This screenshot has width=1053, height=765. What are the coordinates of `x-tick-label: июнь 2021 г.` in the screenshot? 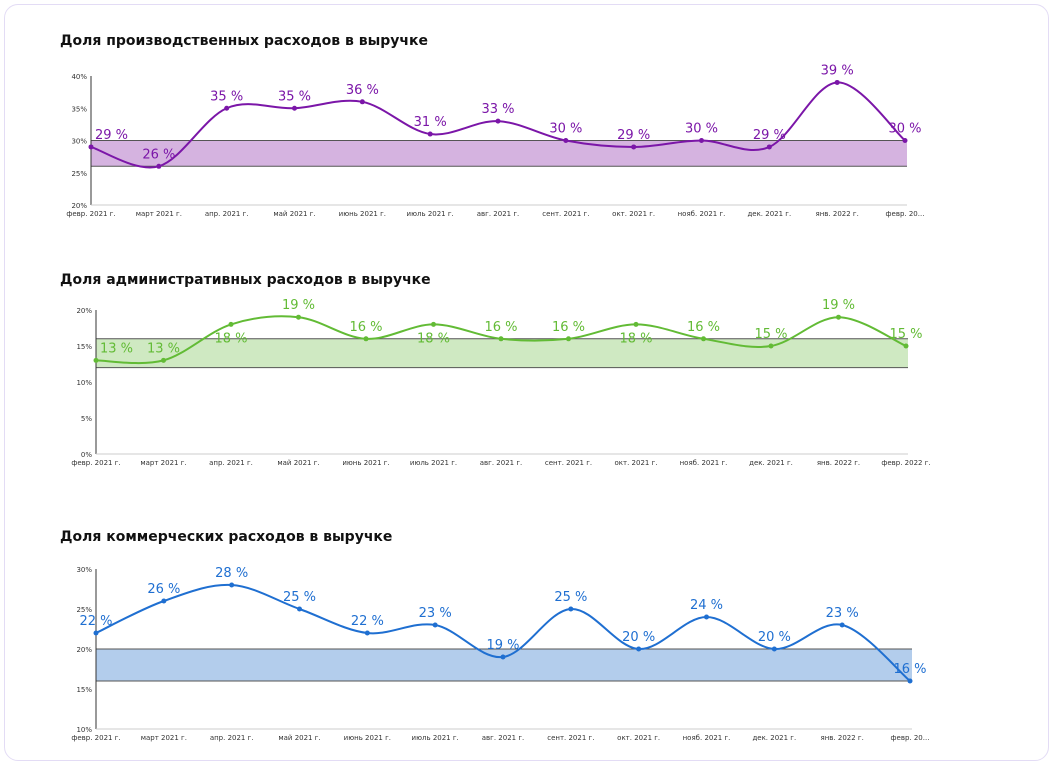 It's located at (367, 738).